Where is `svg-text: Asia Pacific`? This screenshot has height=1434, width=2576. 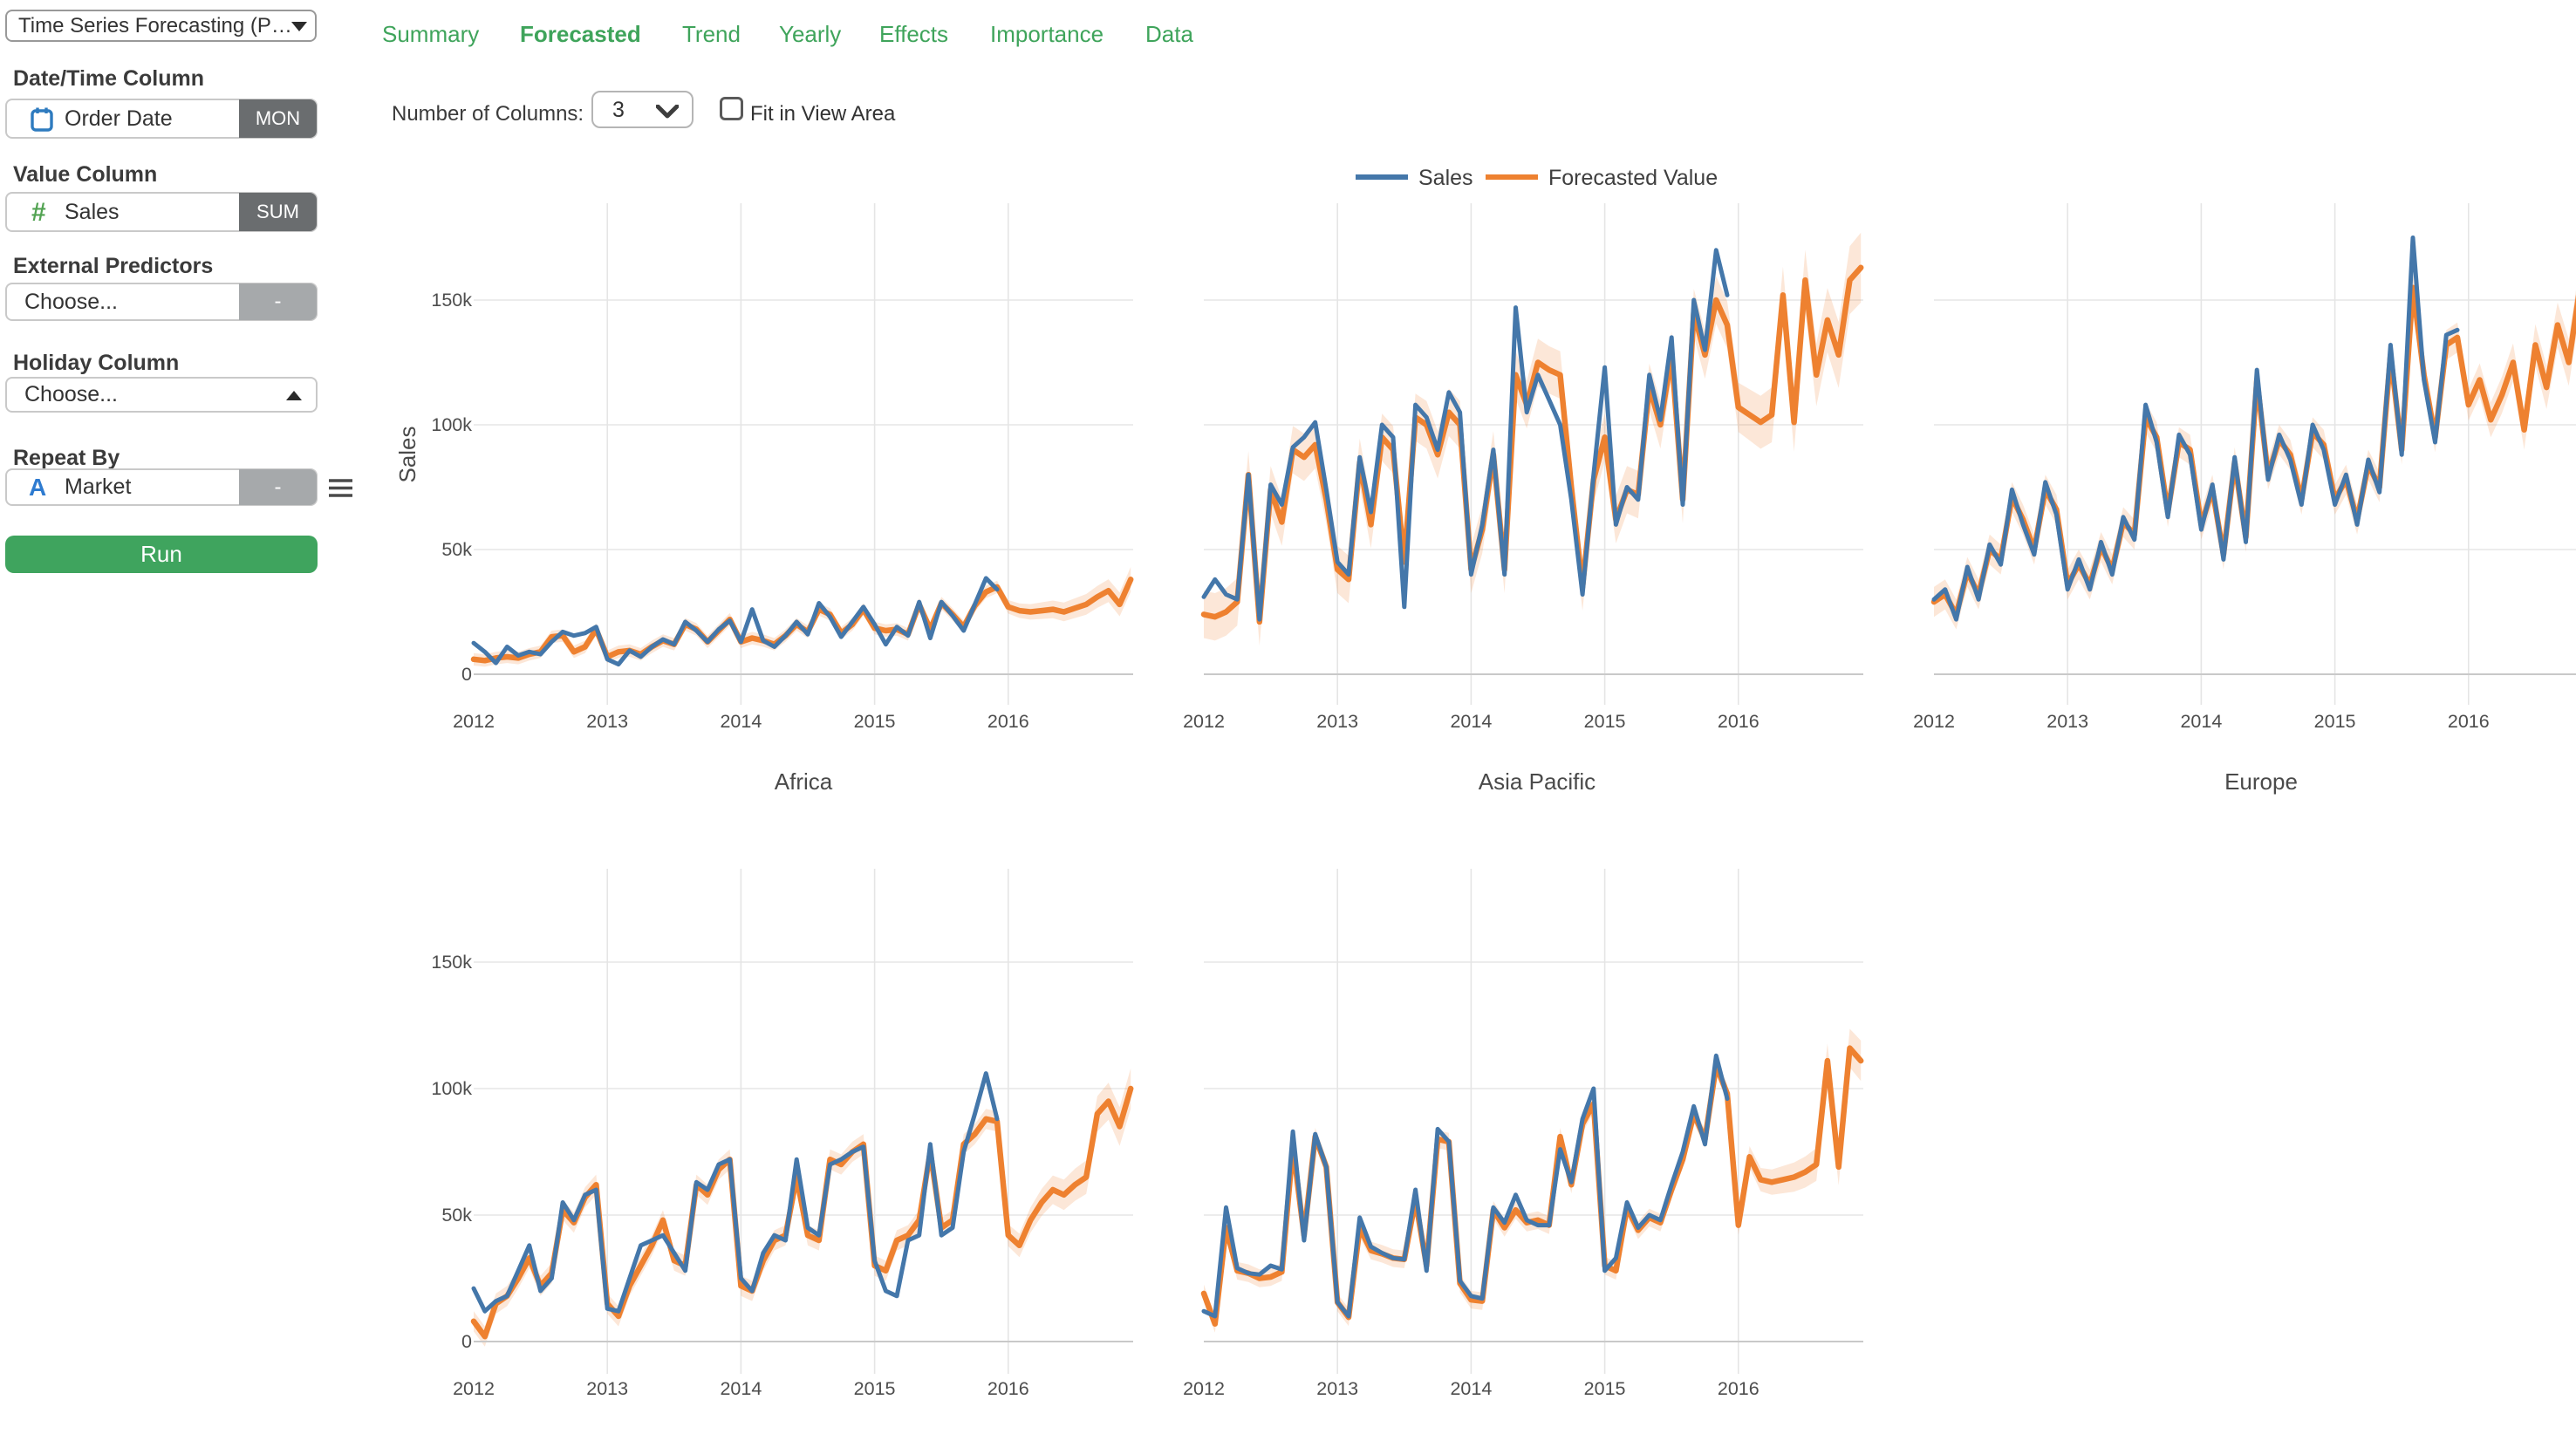
svg-text: Asia Pacific is located at coordinates (1537, 781).